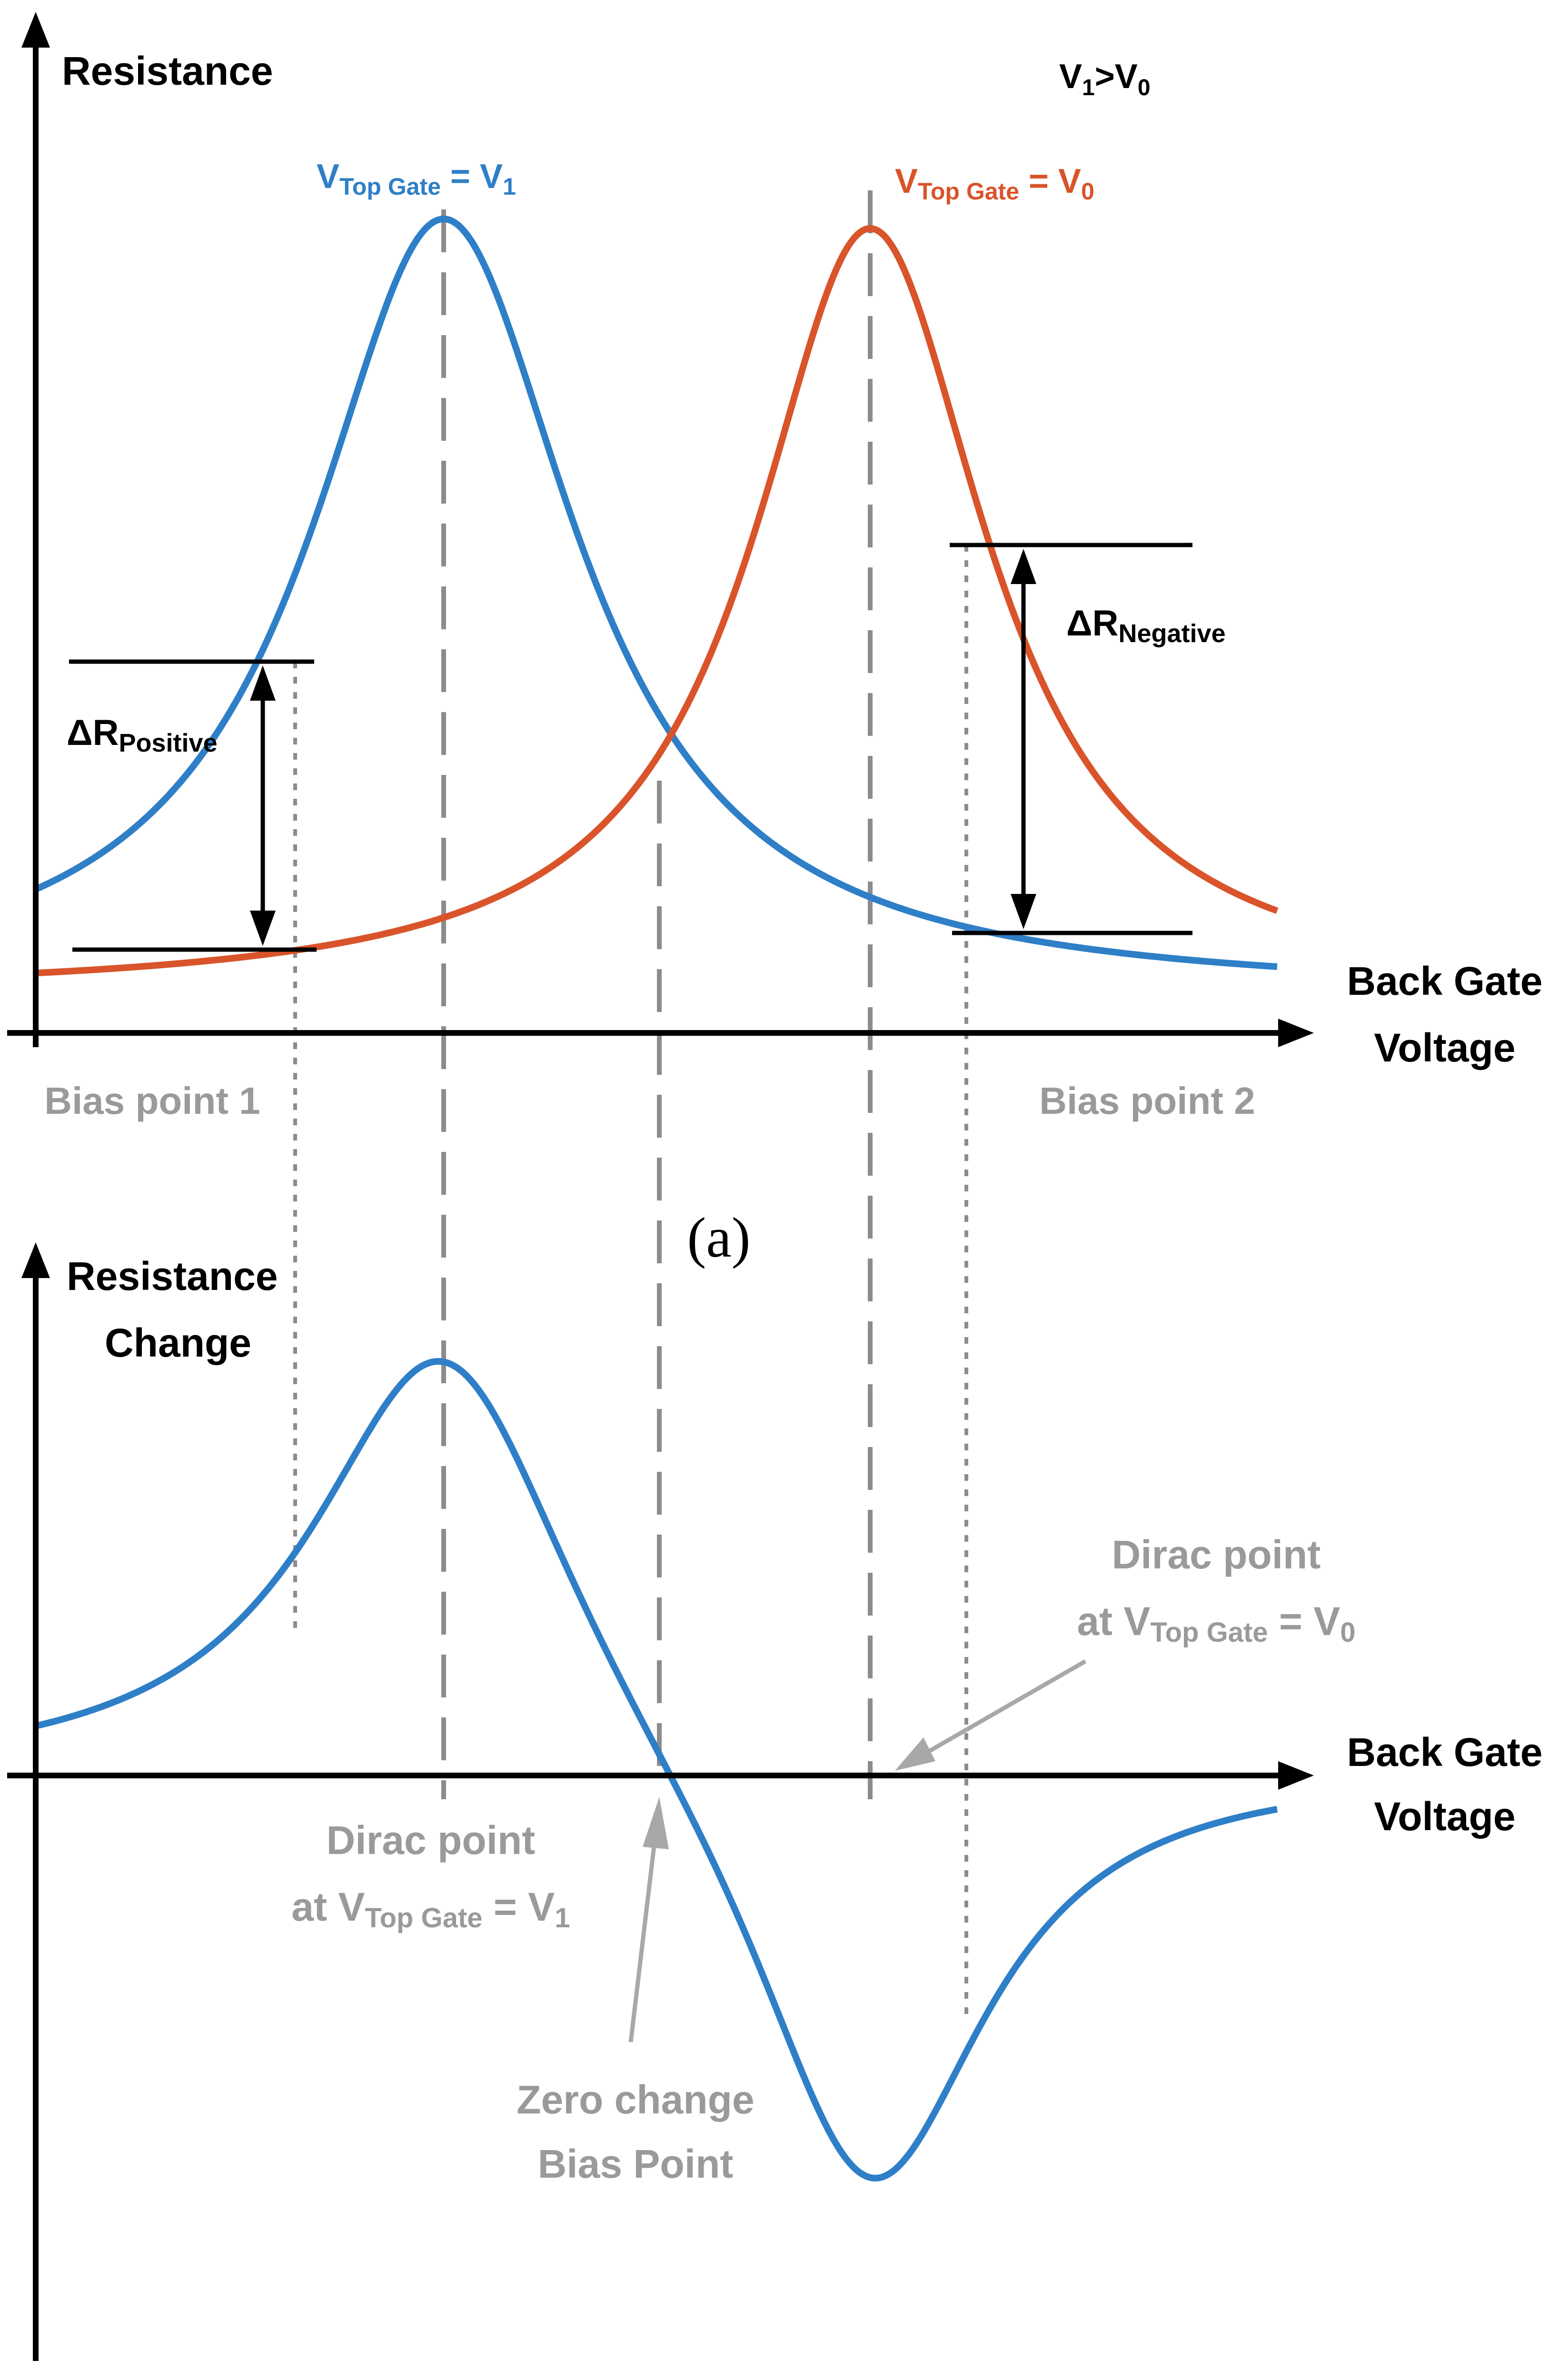 Image resolution: width=1559 pixels, height=2380 pixels. Describe the element at coordinates (648, 1920) in the screenshot. I see `zero-change-pointer-arrow` at that location.